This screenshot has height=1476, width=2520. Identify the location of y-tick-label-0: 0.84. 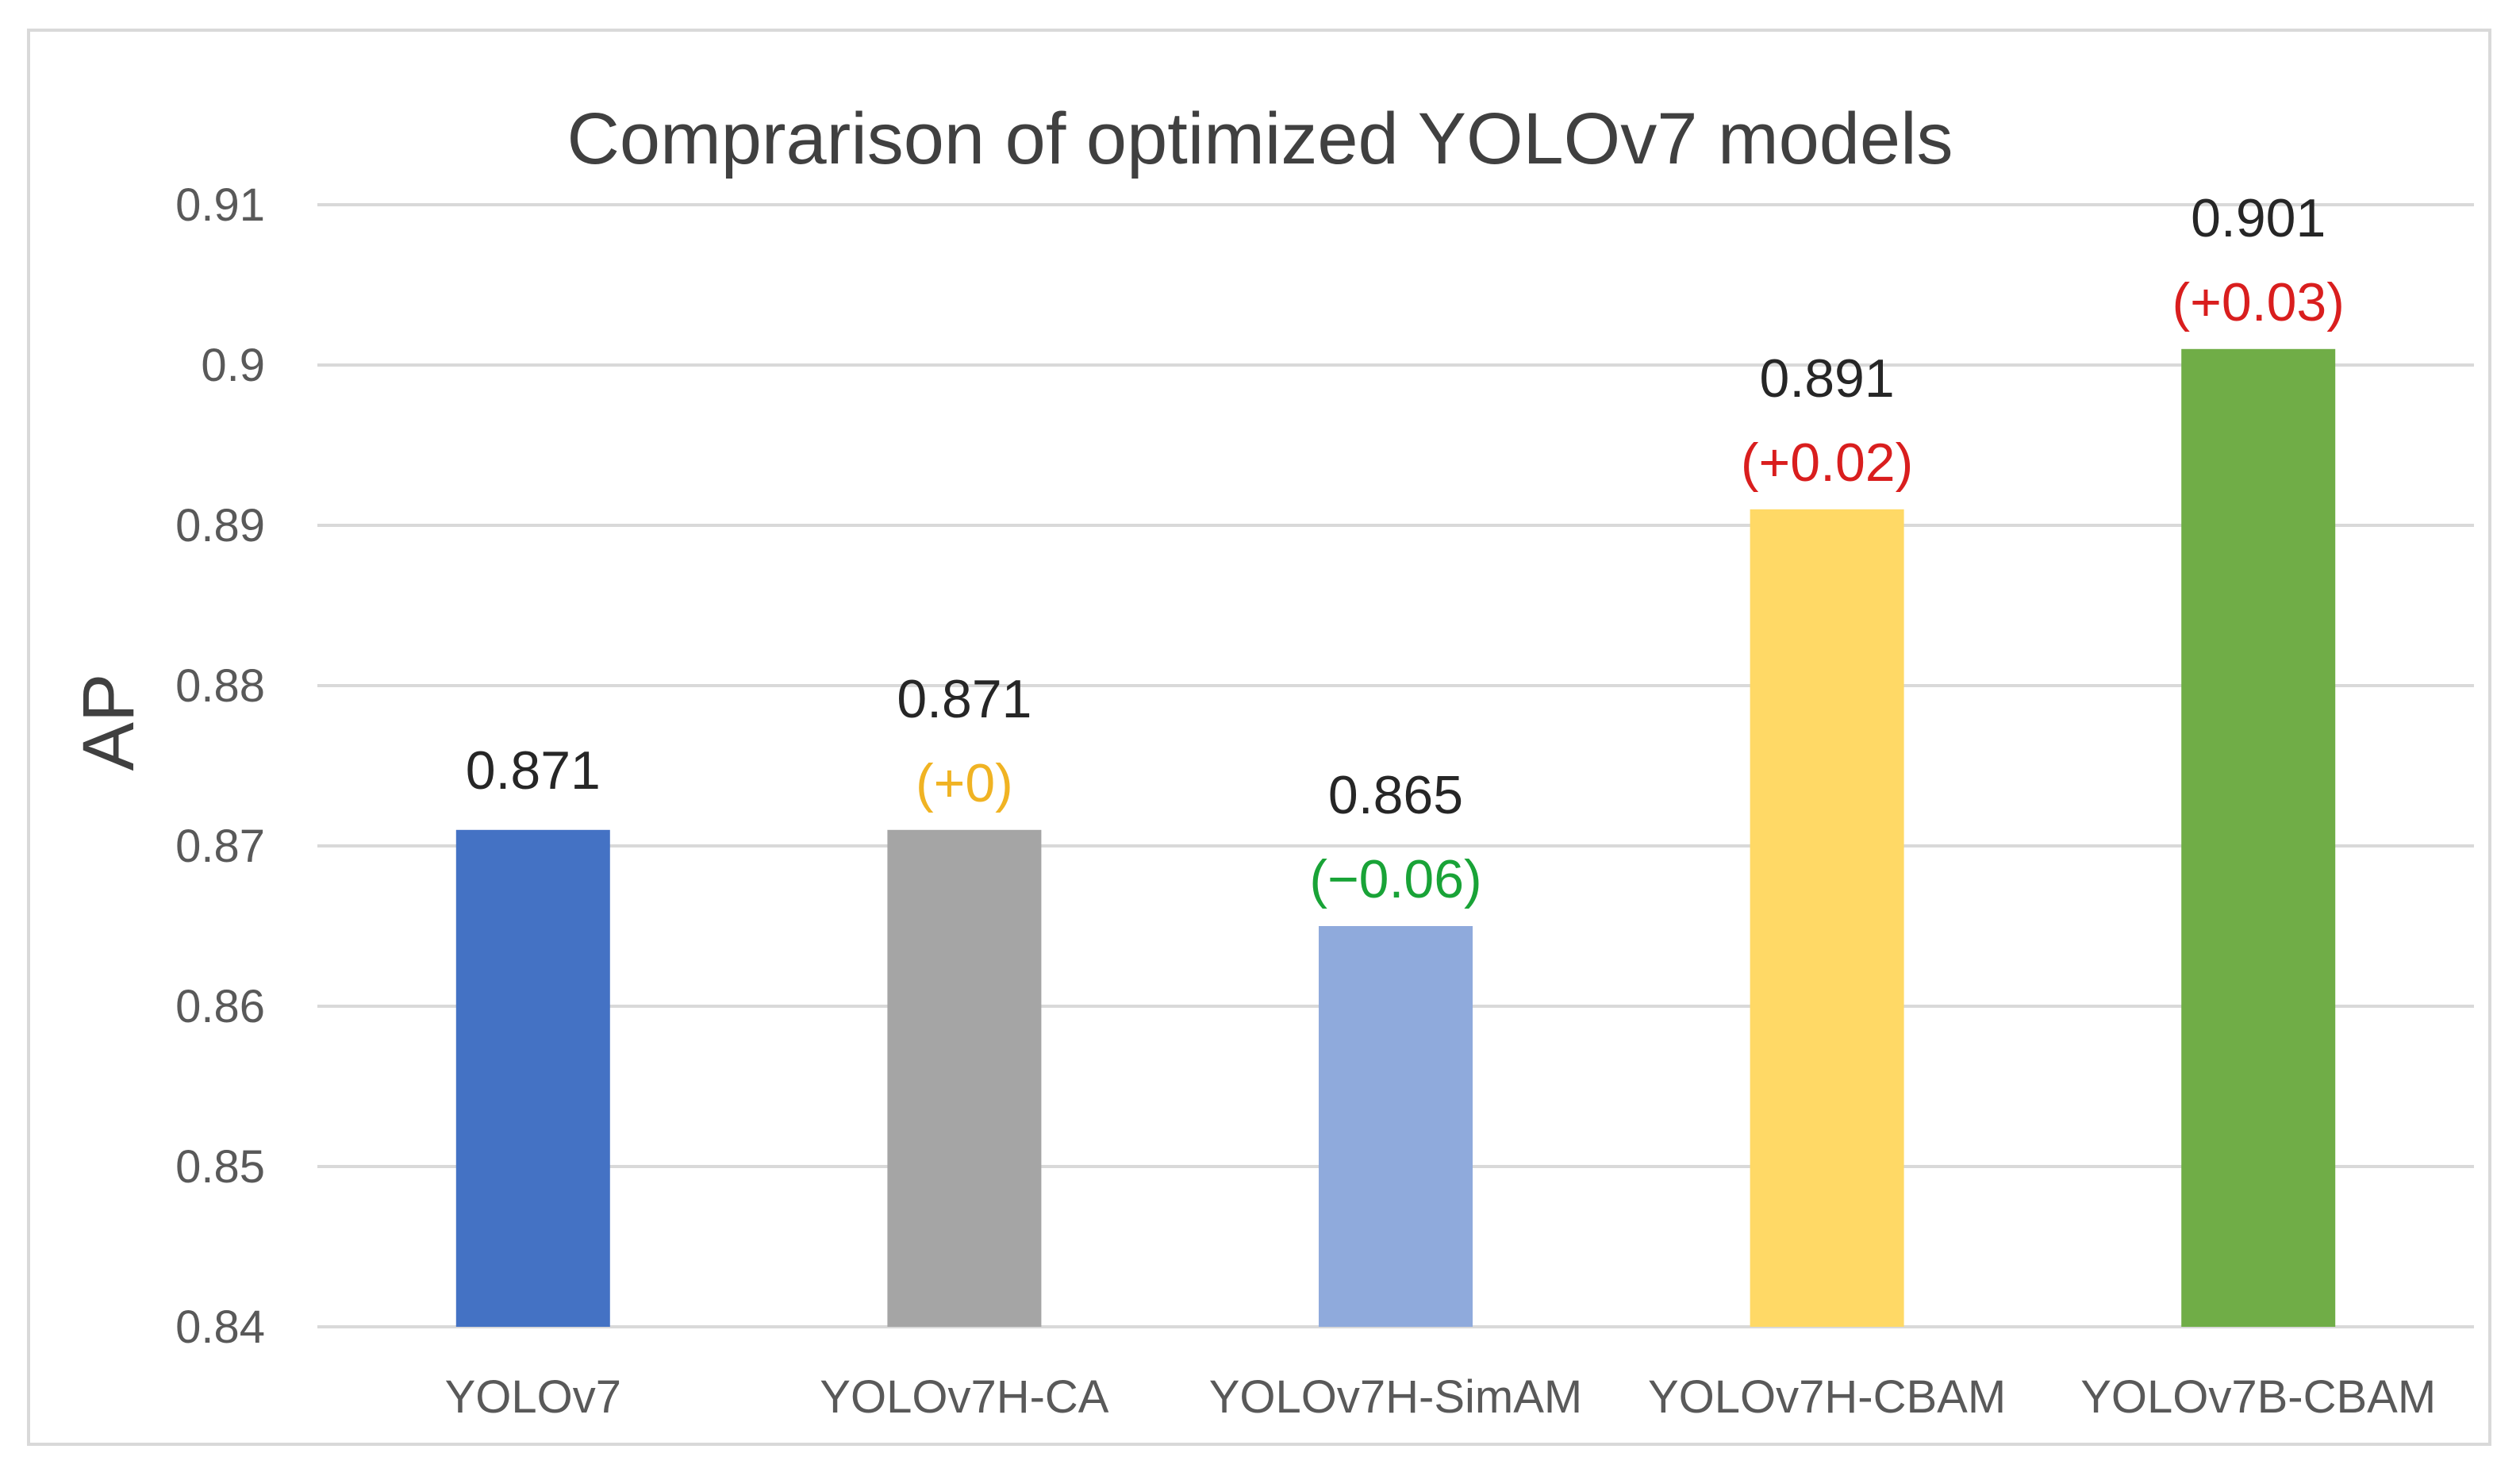
(220, 1327).